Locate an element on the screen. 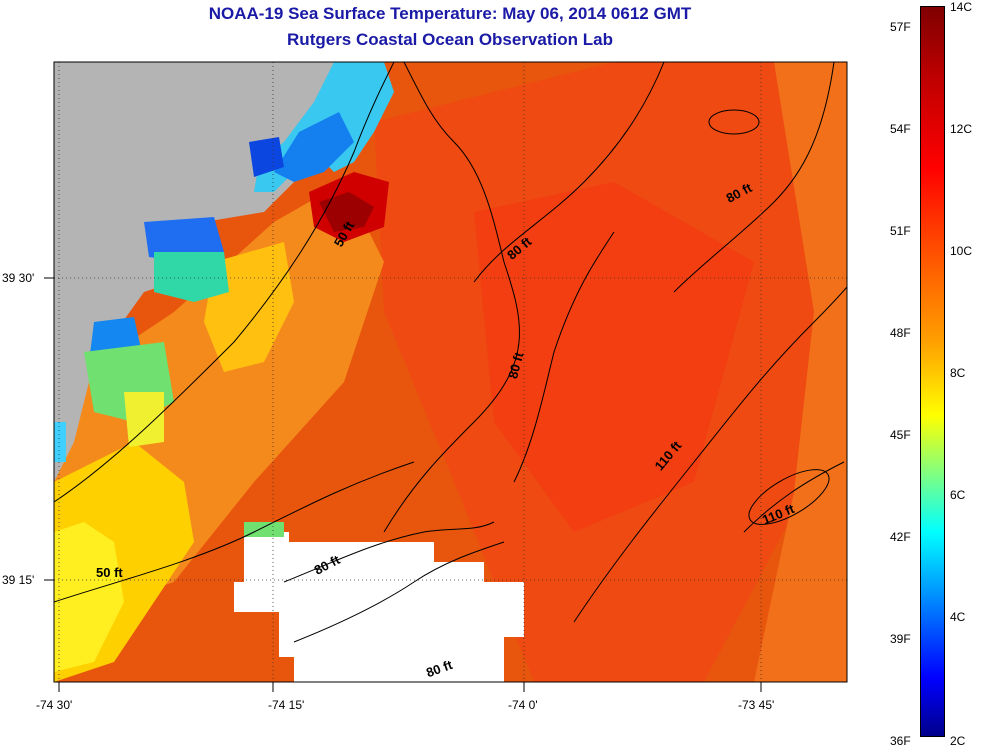 This screenshot has width=992, height=754. nodata-region is located at coordinates (379, 607).